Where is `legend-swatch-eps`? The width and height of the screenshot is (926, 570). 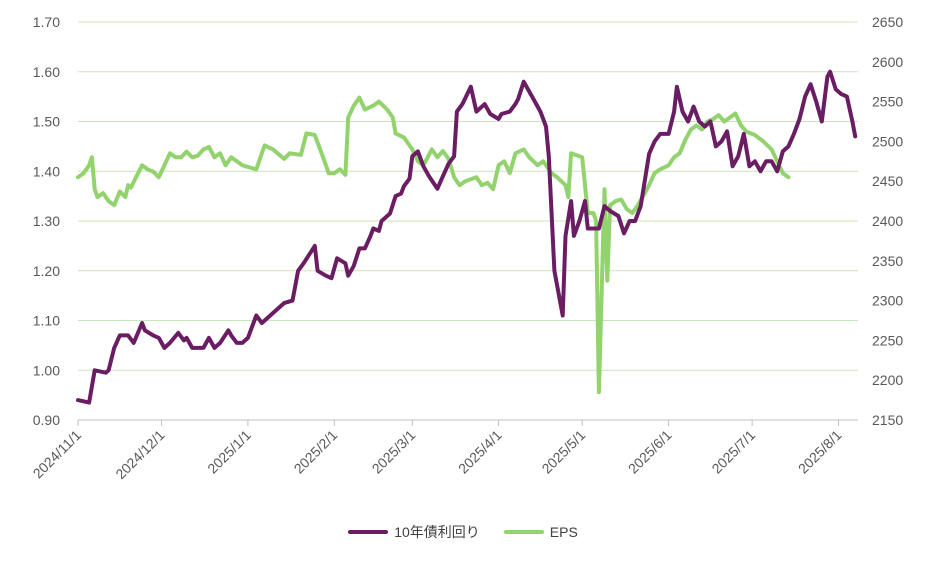 legend-swatch-eps is located at coordinates (523, 532).